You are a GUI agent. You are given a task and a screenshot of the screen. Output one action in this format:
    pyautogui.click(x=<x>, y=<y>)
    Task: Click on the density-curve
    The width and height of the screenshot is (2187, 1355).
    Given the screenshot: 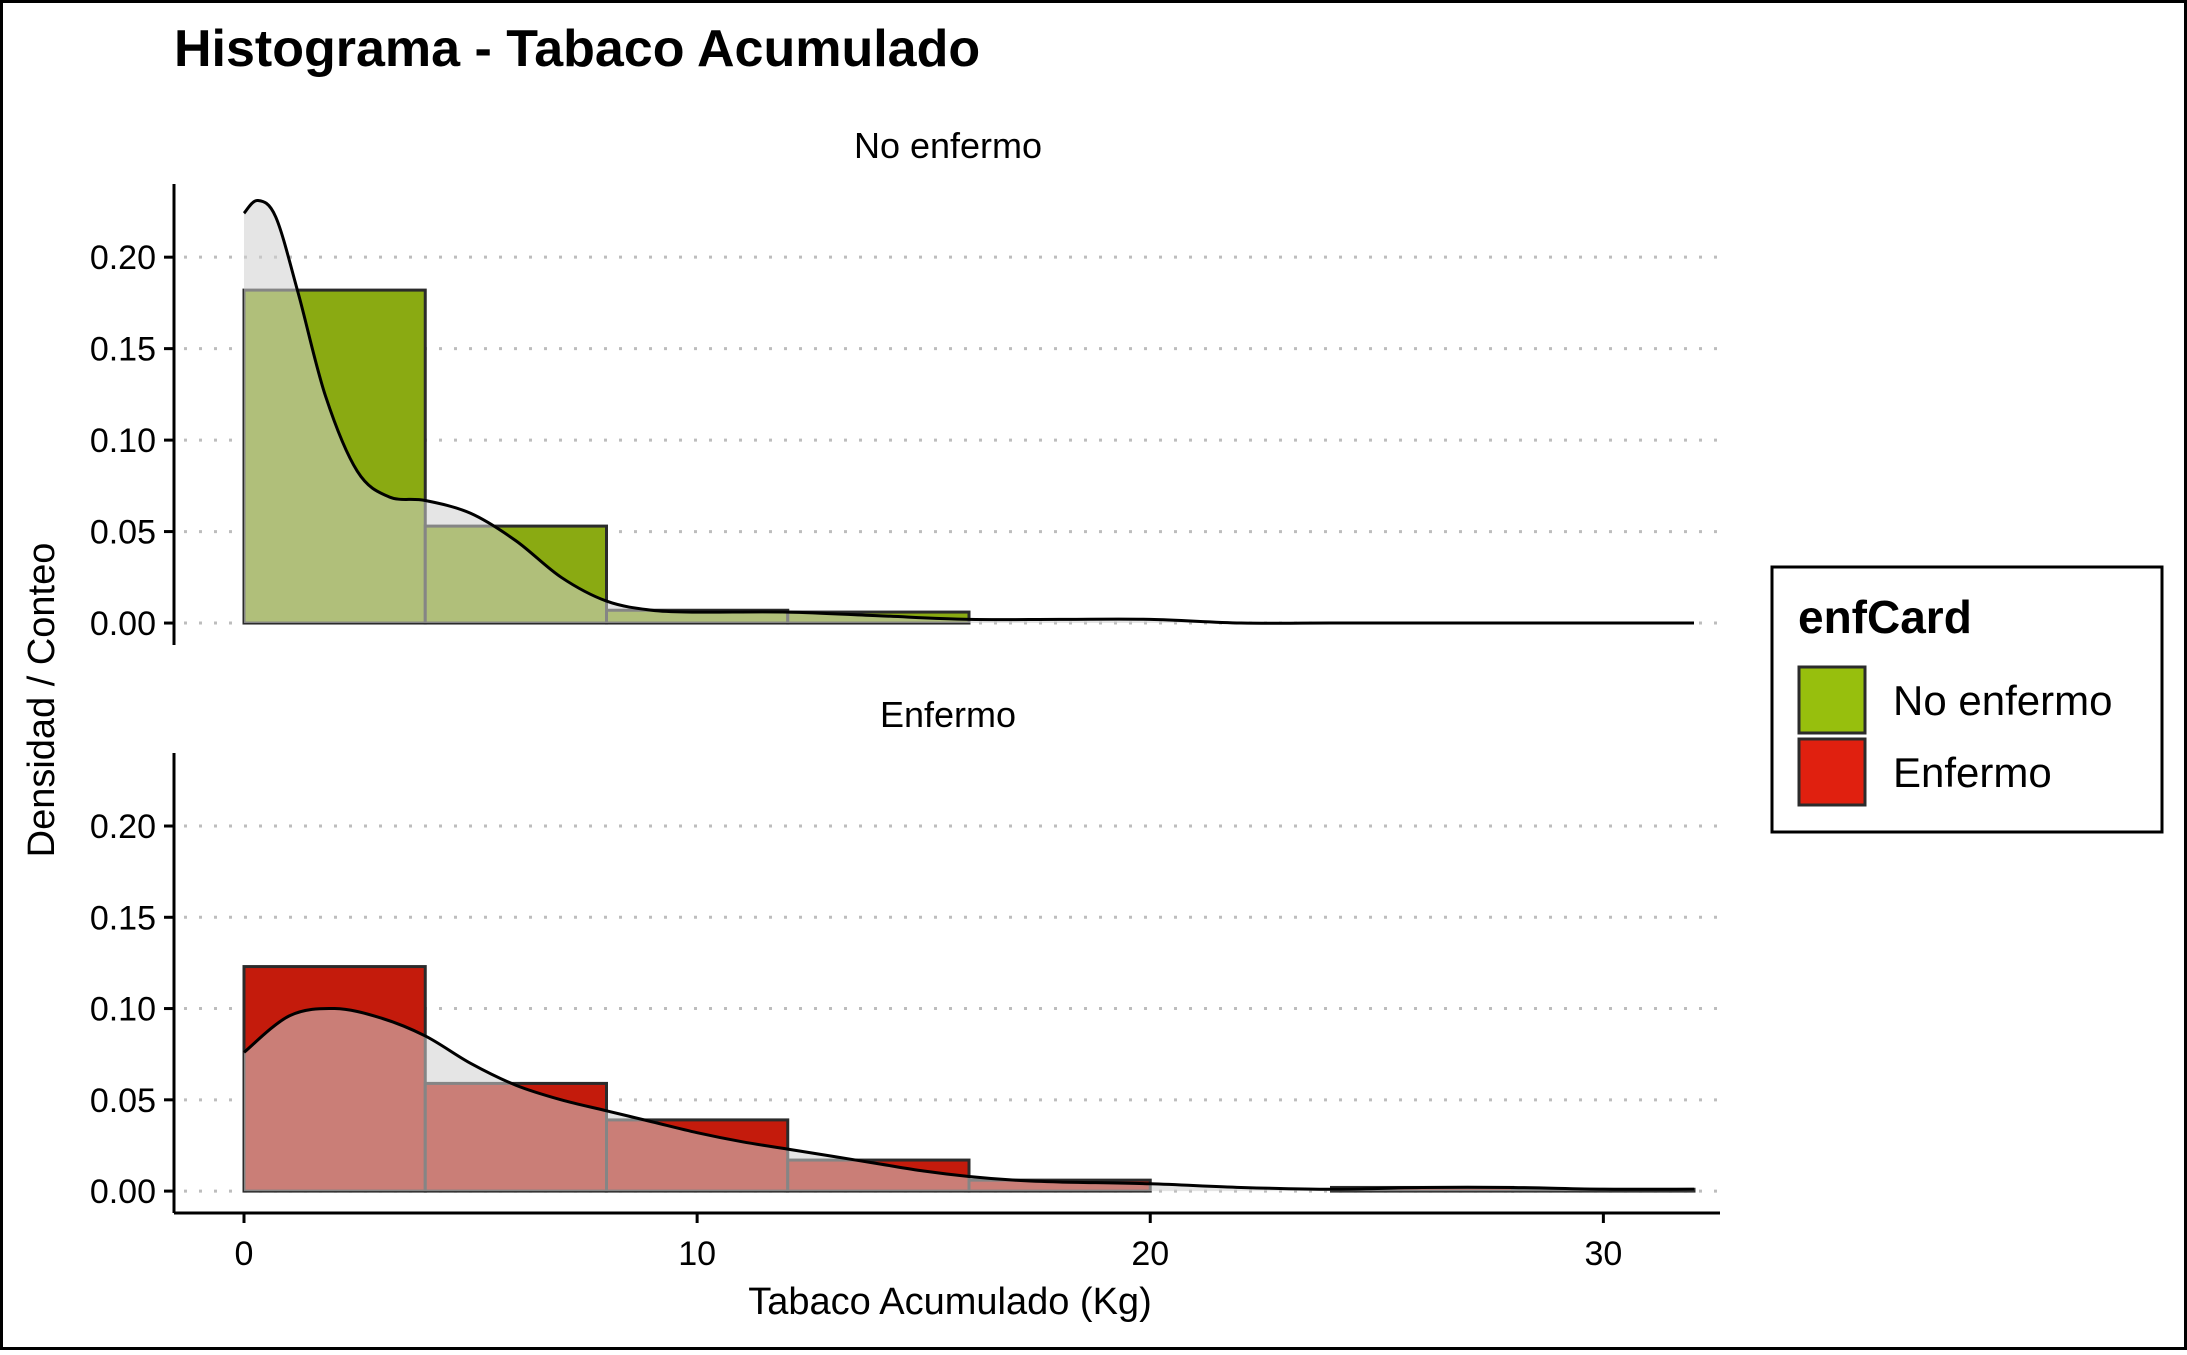 What is the action you would take?
    pyautogui.click(x=969, y=1099)
    